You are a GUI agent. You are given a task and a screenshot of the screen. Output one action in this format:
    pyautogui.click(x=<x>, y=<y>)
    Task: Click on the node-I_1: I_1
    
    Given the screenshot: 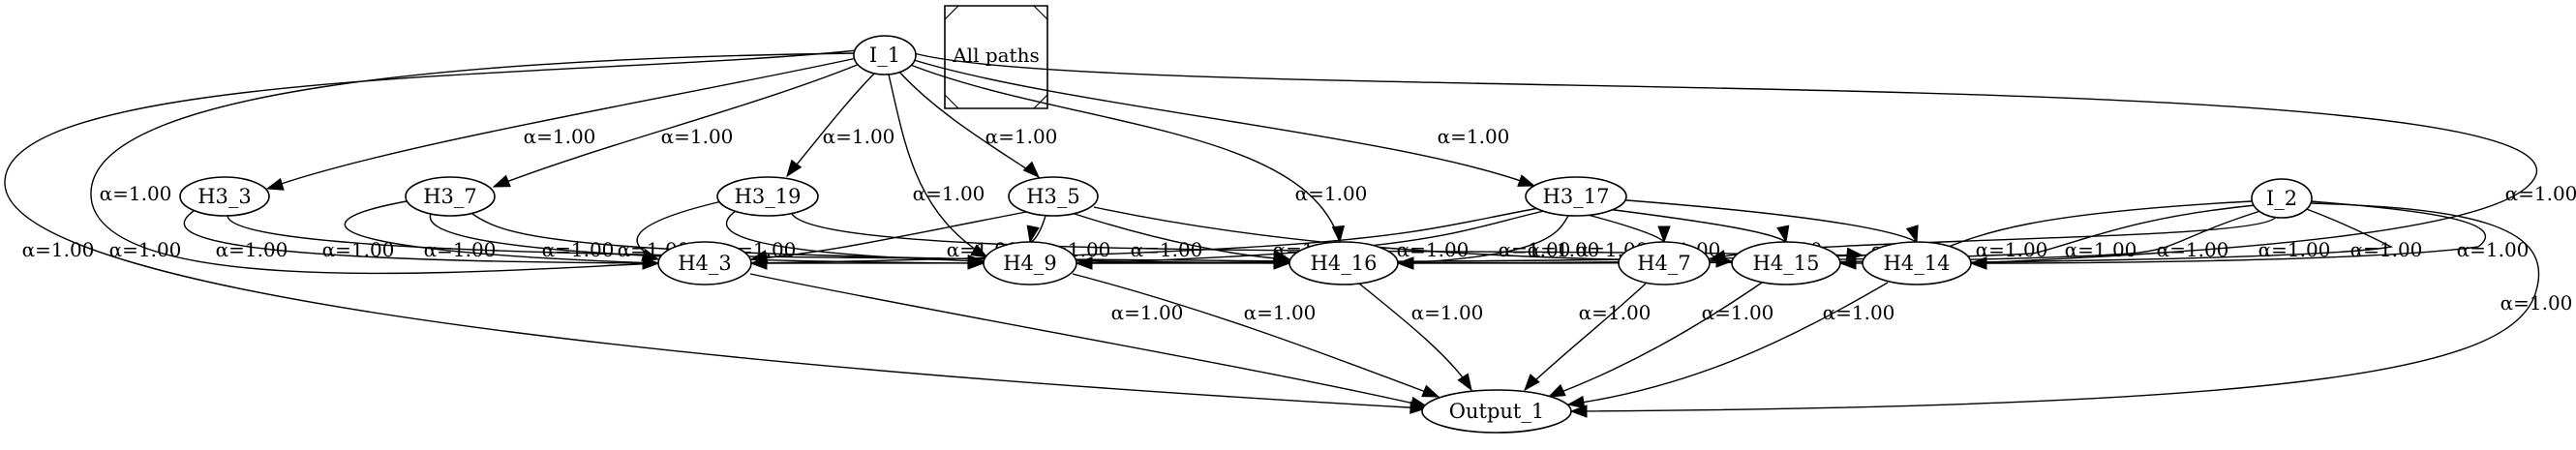 What is the action you would take?
    pyautogui.click(x=885, y=55)
    